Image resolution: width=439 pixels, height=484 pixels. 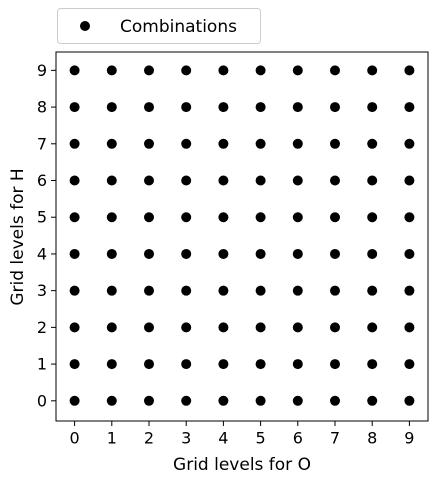 I want to click on y-tick-label: 8, so click(x=42, y=107).